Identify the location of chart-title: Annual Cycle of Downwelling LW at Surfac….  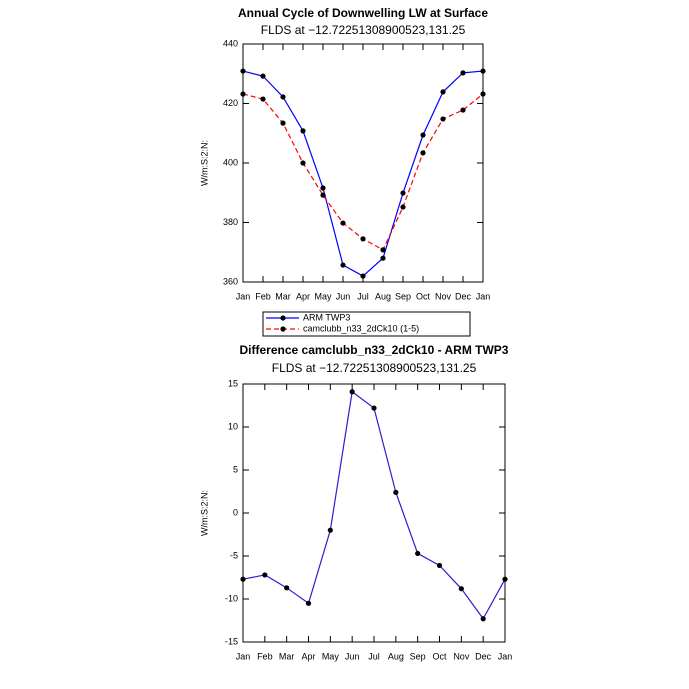
(363, 13).